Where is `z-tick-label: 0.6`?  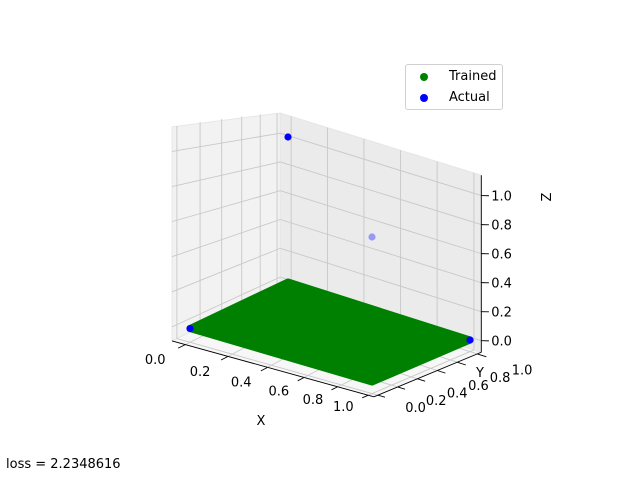
z-tick-label: 0.6 is located at coordinates (501, 255).